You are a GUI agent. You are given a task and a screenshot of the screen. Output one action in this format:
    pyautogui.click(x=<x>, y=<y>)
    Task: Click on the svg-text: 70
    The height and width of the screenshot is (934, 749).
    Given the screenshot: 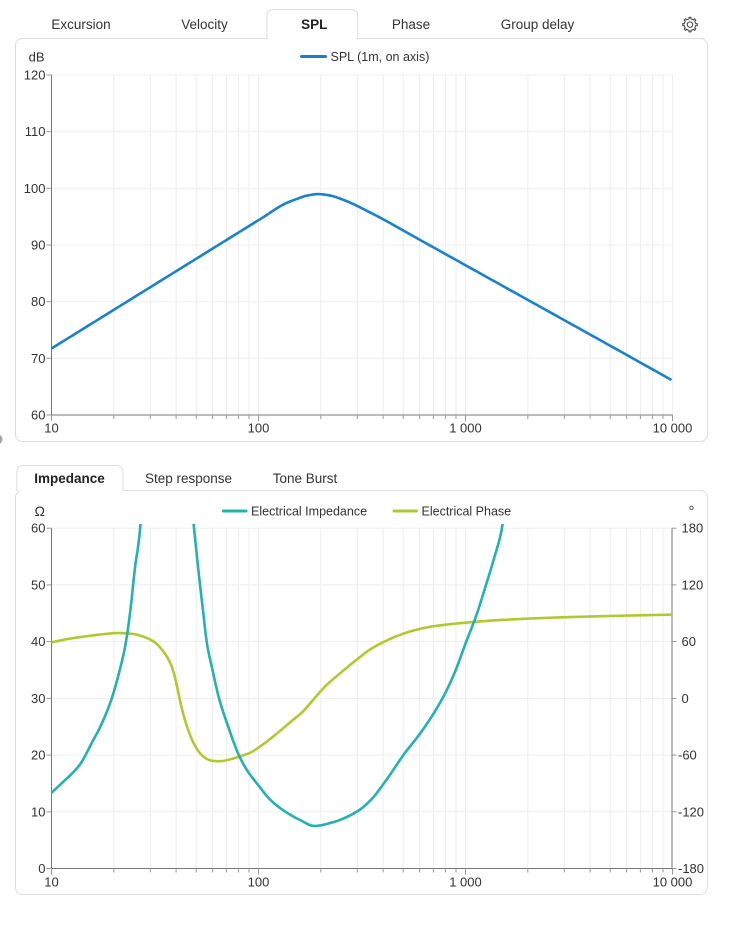 What is the action you would take?
    pyautogui.click(x=38, y=358)
    